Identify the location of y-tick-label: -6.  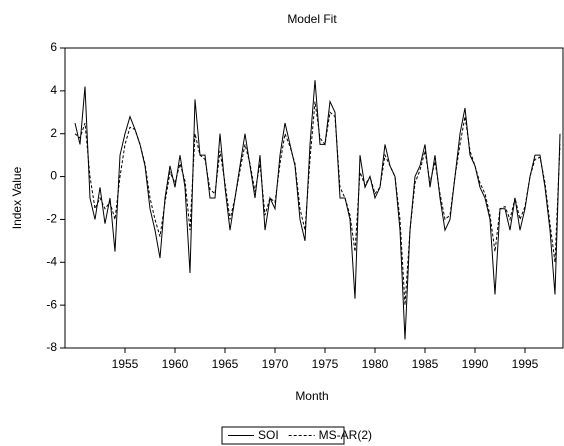
(51, 304).